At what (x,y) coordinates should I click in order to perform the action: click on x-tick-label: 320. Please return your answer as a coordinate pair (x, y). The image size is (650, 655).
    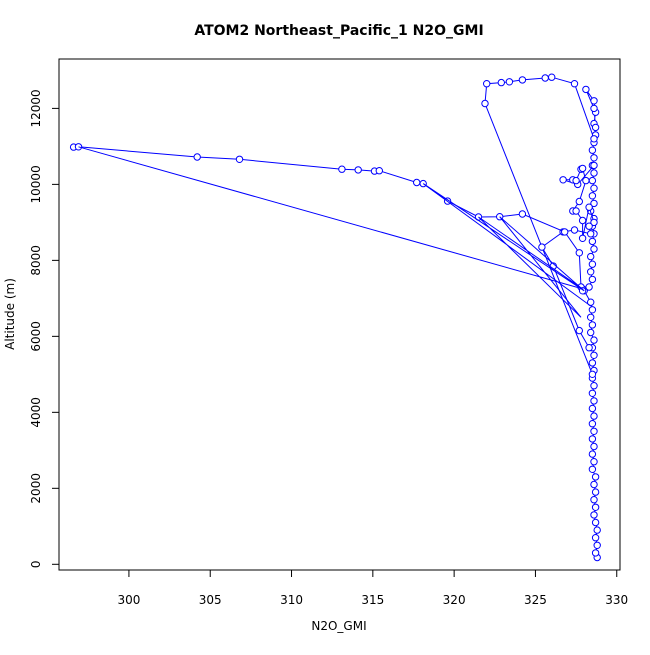
    Looking at the image, I should click on (454, 600).